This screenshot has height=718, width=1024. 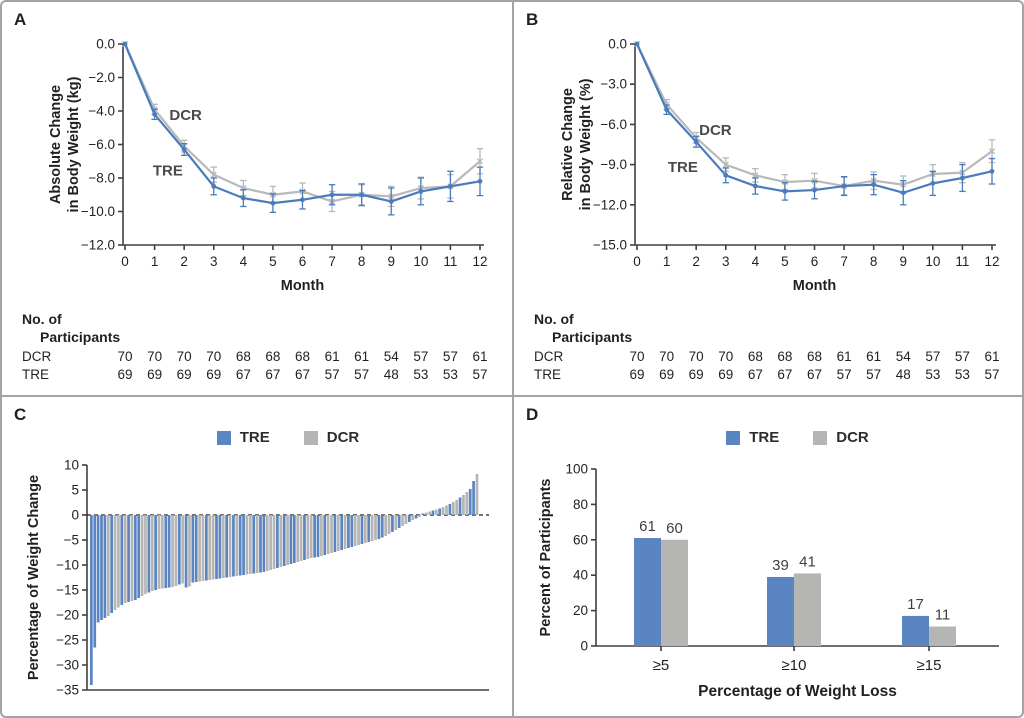 I want to click on svg-text: −3.0, so click(x=613, y=84).